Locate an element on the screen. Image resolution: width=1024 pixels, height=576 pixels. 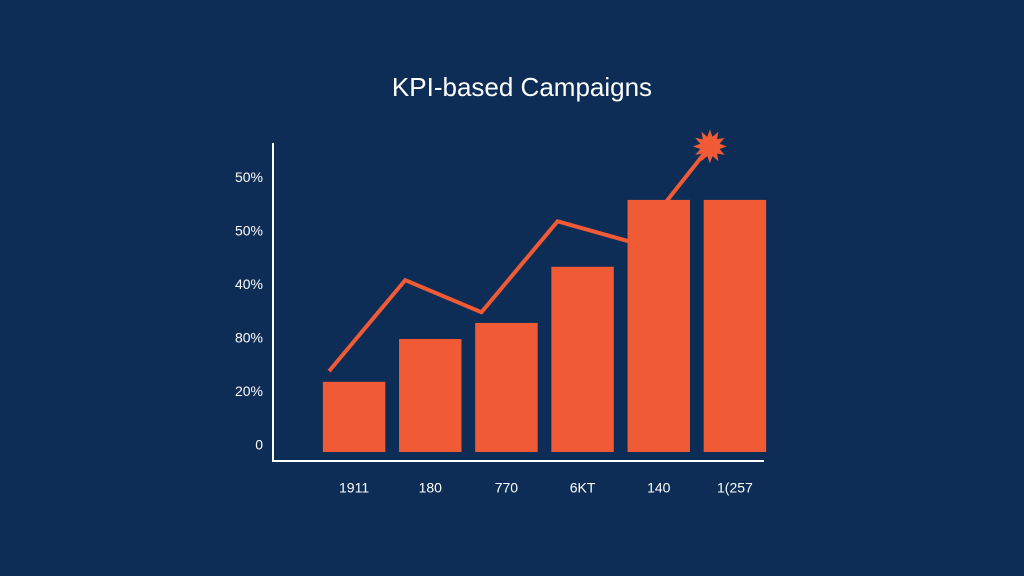
y-tick-label: 0 is located at coordinates (259, 445).